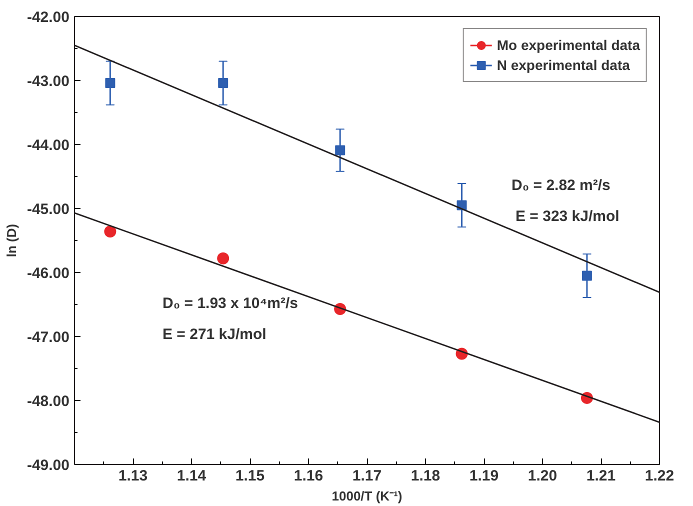  What do you see at coordinates (191, 476) in the screenshot?
I see `x-tick-label: 1.14` at bounding box center [191, 476].